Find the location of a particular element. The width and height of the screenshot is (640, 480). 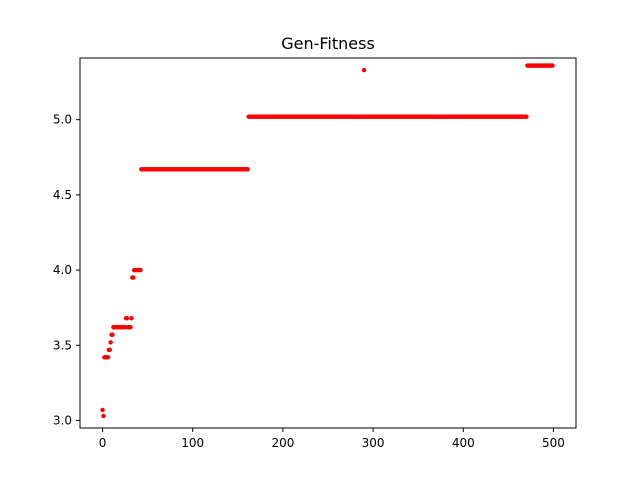

y-tick-label: 4.0 is located at coordinates (62, 270).